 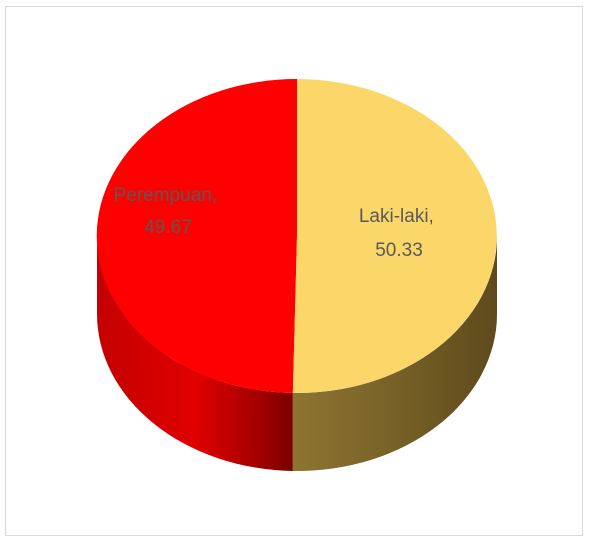 What do you see at coordinates (168, 211) in the screenshot?
I see `data-label-perempuan: Perempuan, 49.67` at bounding box center [168, 211].